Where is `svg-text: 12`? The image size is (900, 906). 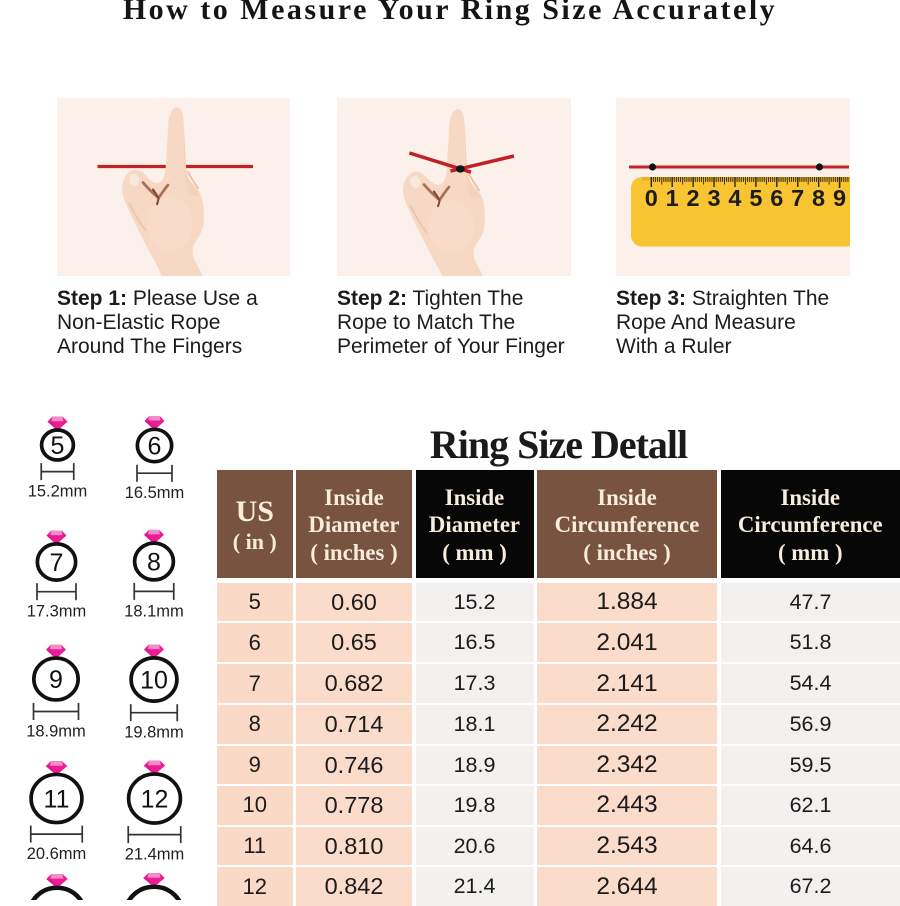
svg-text: 12 is located at coordinates (155, 800).